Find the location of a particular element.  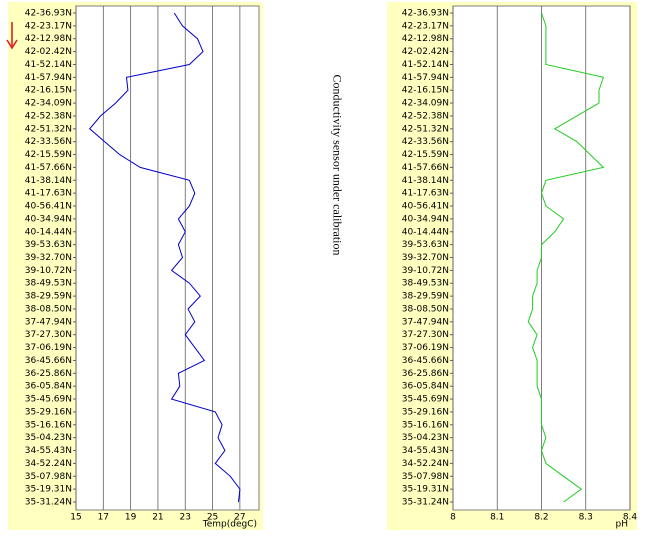

x-tick-label: 8.3 is located at coordinates (586, 518).